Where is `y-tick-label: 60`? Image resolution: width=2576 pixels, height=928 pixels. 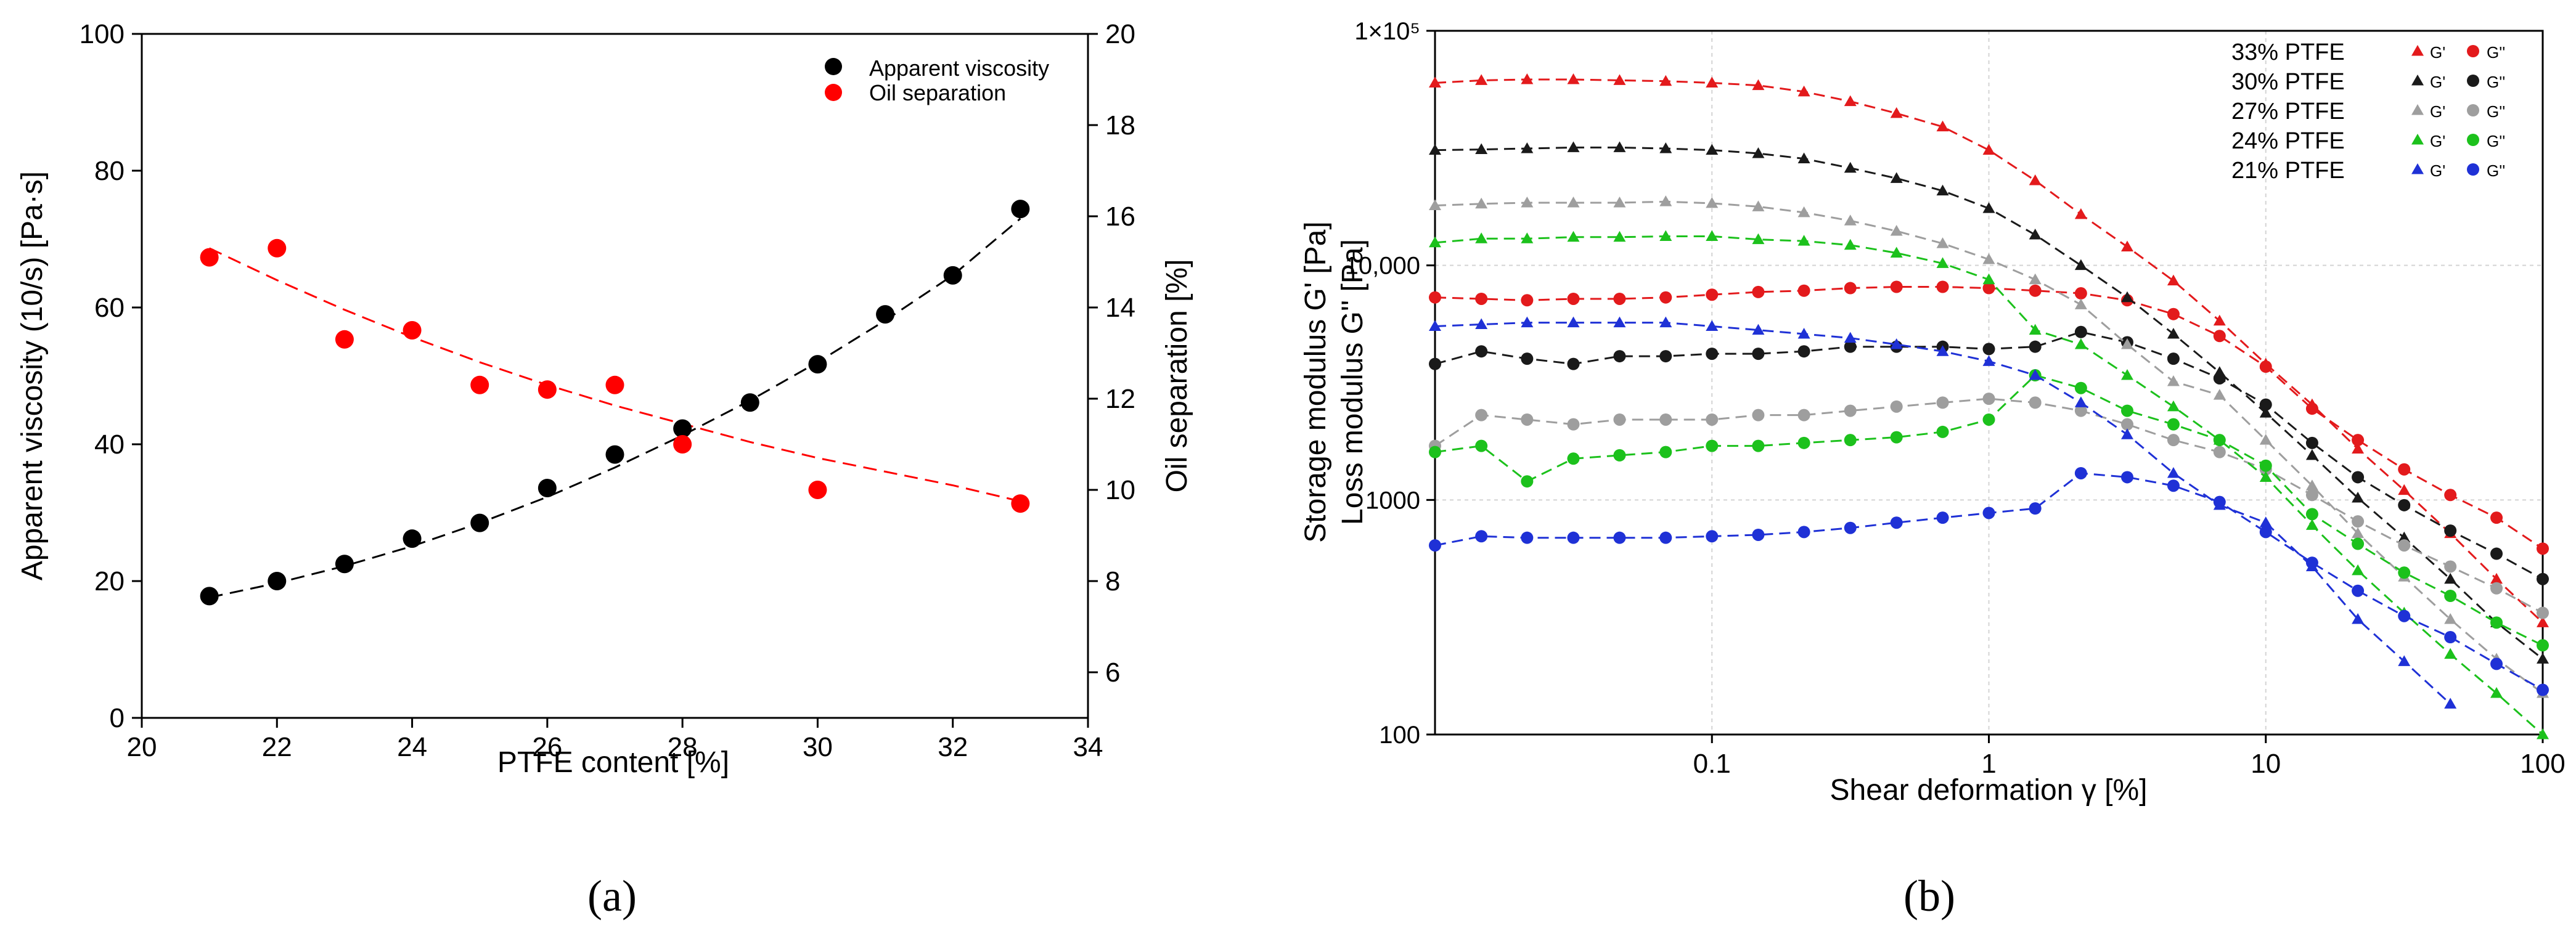 y-tick-label: 60 is located at coordinates (109, 308).